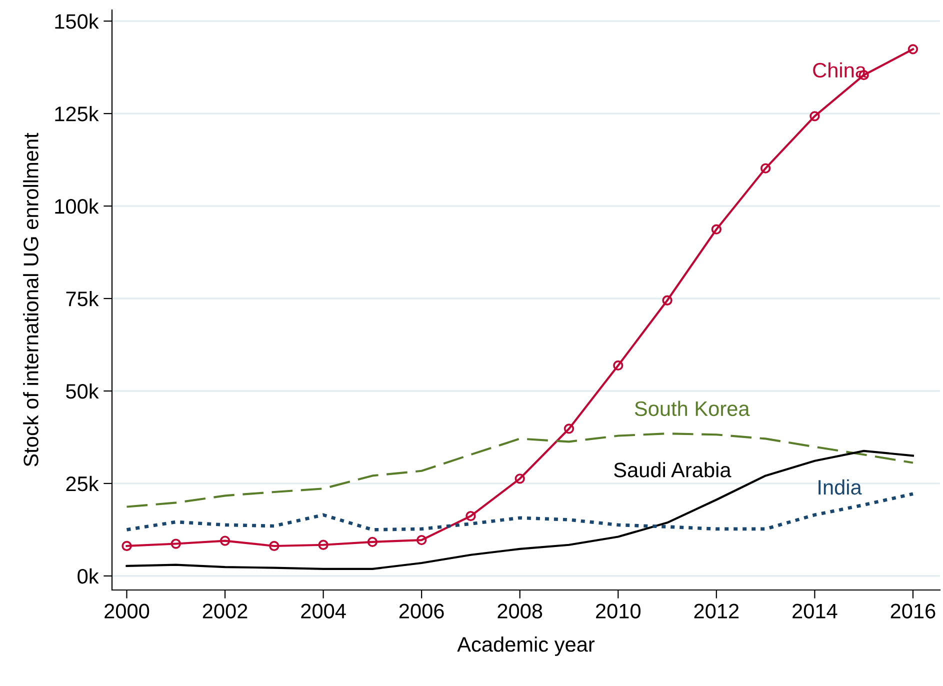 This screenshot has width=943, height=686. What do you see at coordinates (82, 298) in the screenshot?
I see `y-tick-label: 75k` at bounding box center [82, 298].